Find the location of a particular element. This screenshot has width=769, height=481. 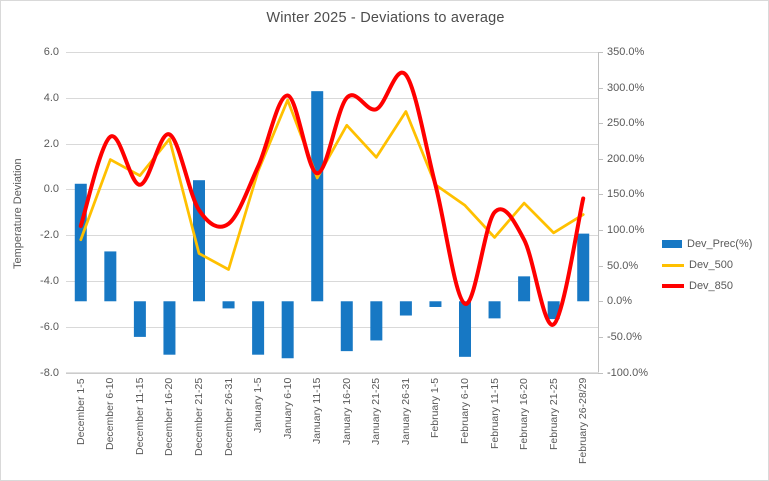

right-axis-tick-label: 0.0% is located at coordinates (620, 301).